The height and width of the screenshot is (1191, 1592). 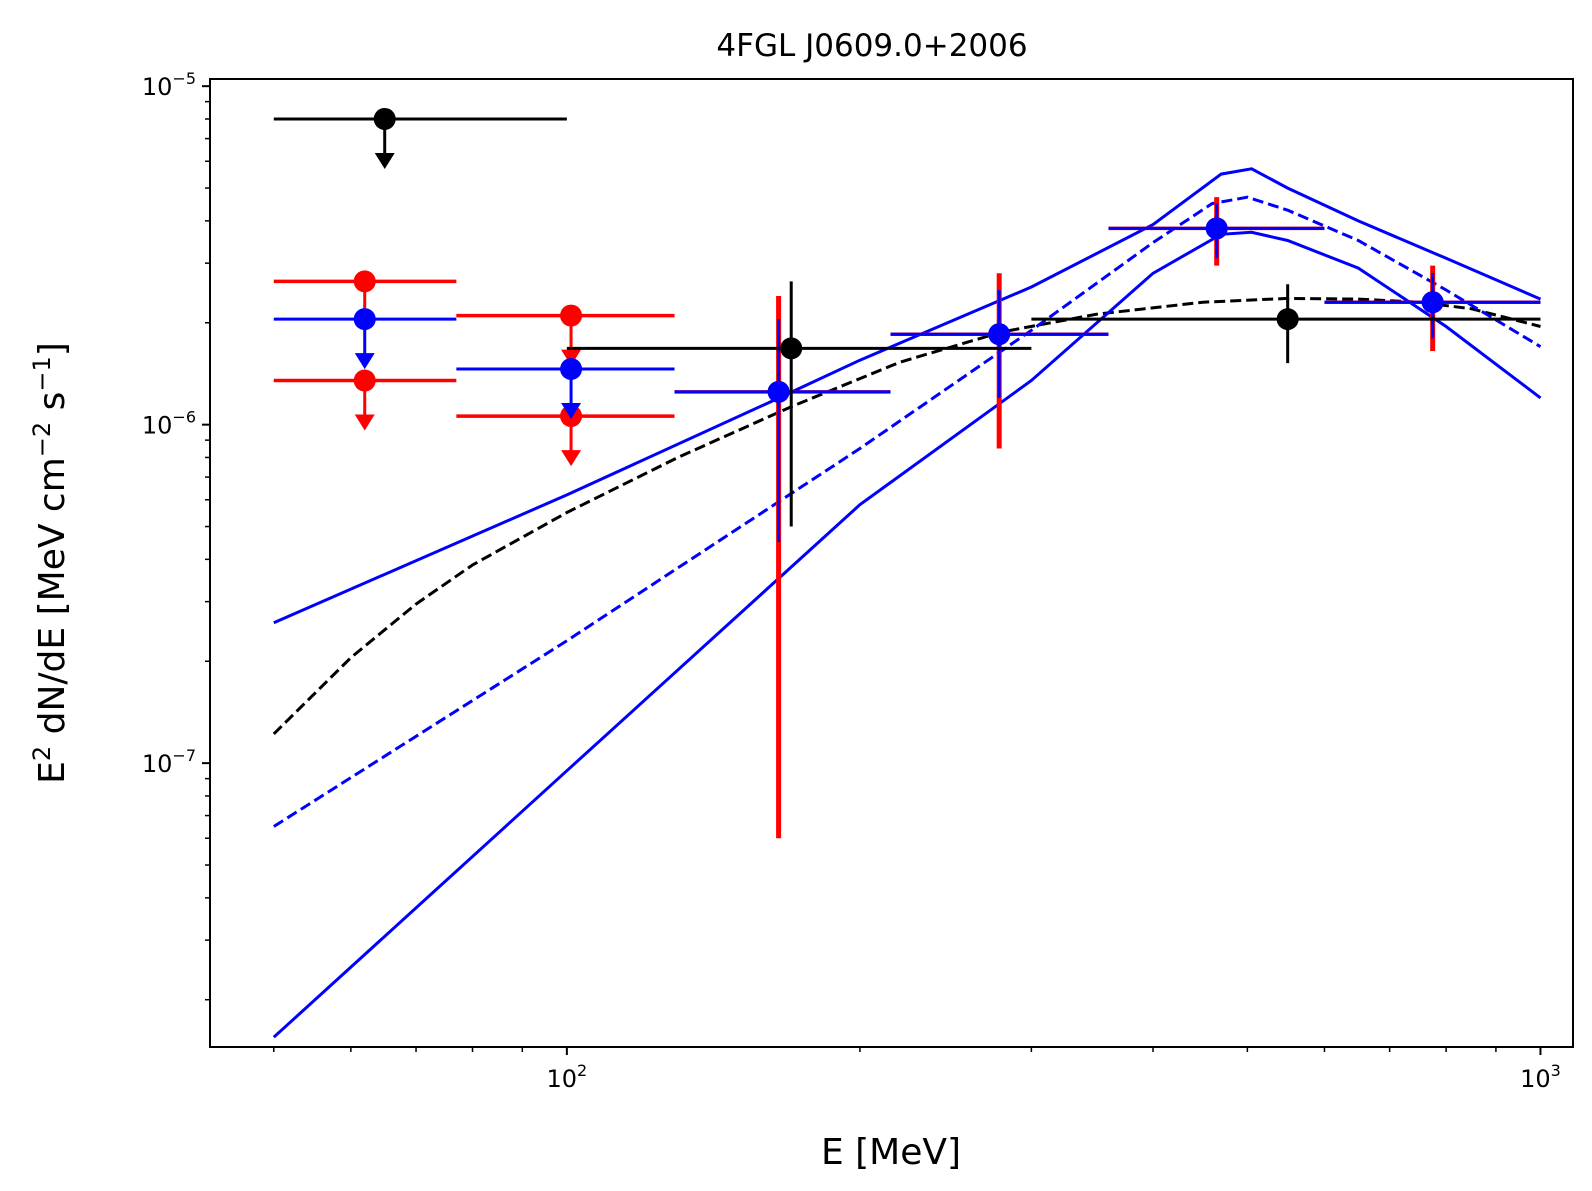 I want to click on y-label-mid: s, so click(x=52, y=407).